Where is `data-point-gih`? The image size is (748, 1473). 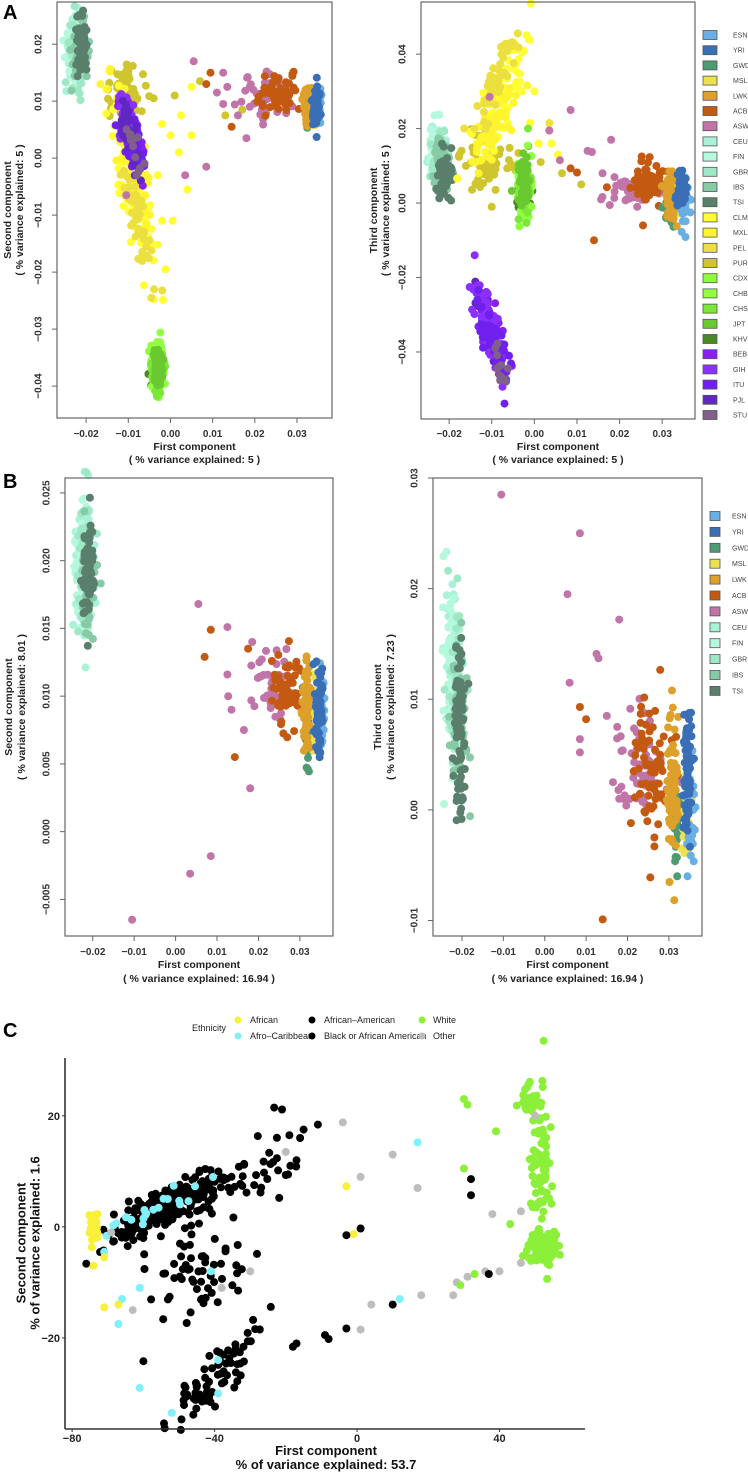
data-point-gih is located at coordinates (474, 255).